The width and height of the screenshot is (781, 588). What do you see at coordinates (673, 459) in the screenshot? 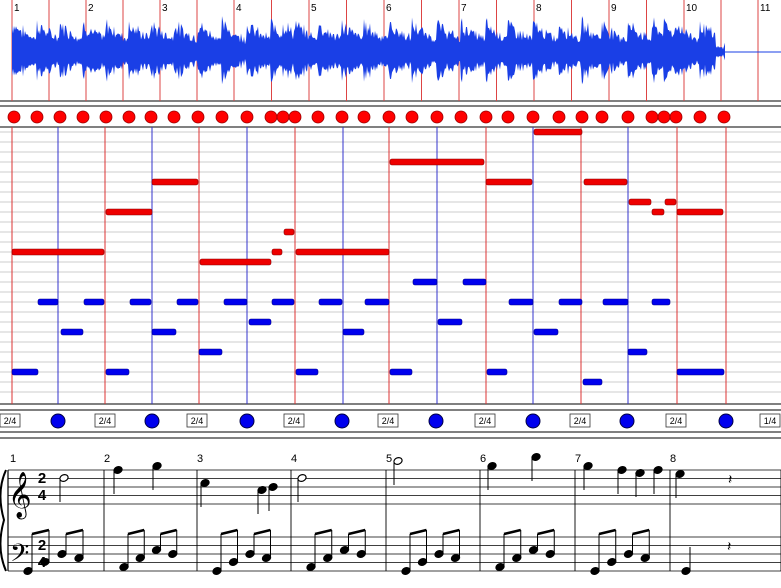
I see `score-measure-number: 8` at bounding box center [673, 459].